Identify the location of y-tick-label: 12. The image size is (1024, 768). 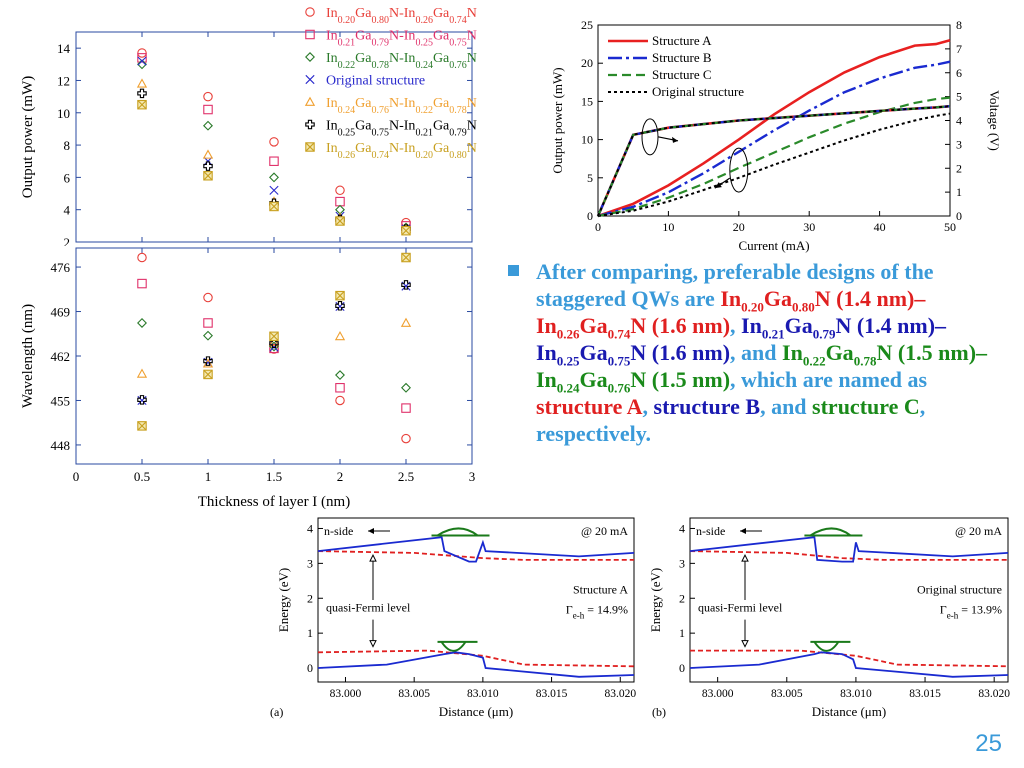
(63, 80).